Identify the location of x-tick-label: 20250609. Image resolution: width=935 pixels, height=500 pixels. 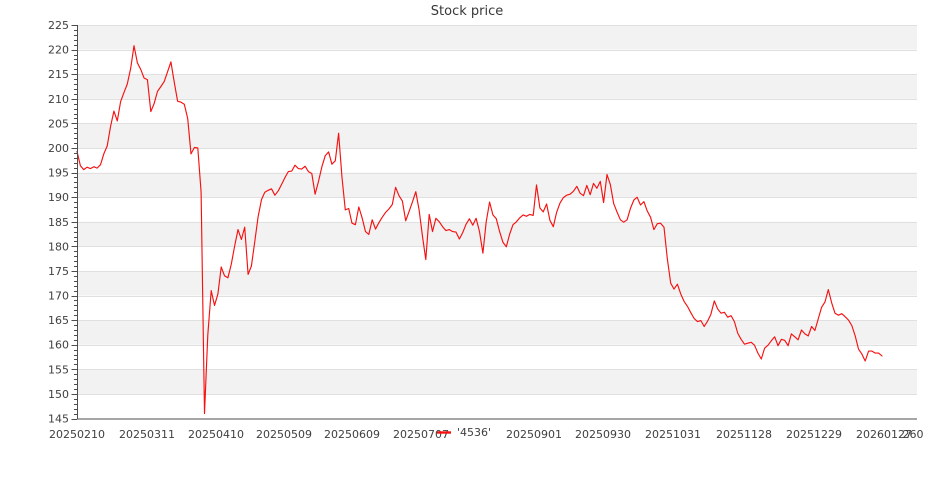
(352, 434).